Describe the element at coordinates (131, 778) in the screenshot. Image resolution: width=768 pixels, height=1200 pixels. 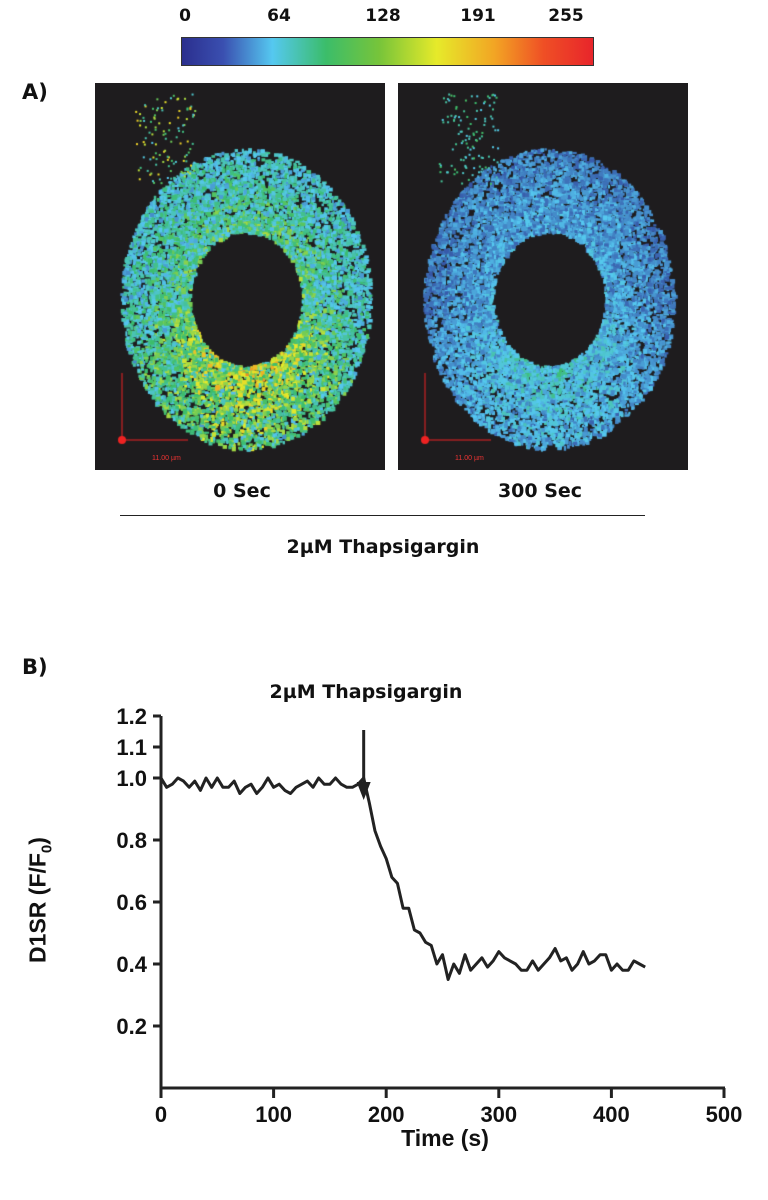
I see `y-tick-label: 1.0` at that location.